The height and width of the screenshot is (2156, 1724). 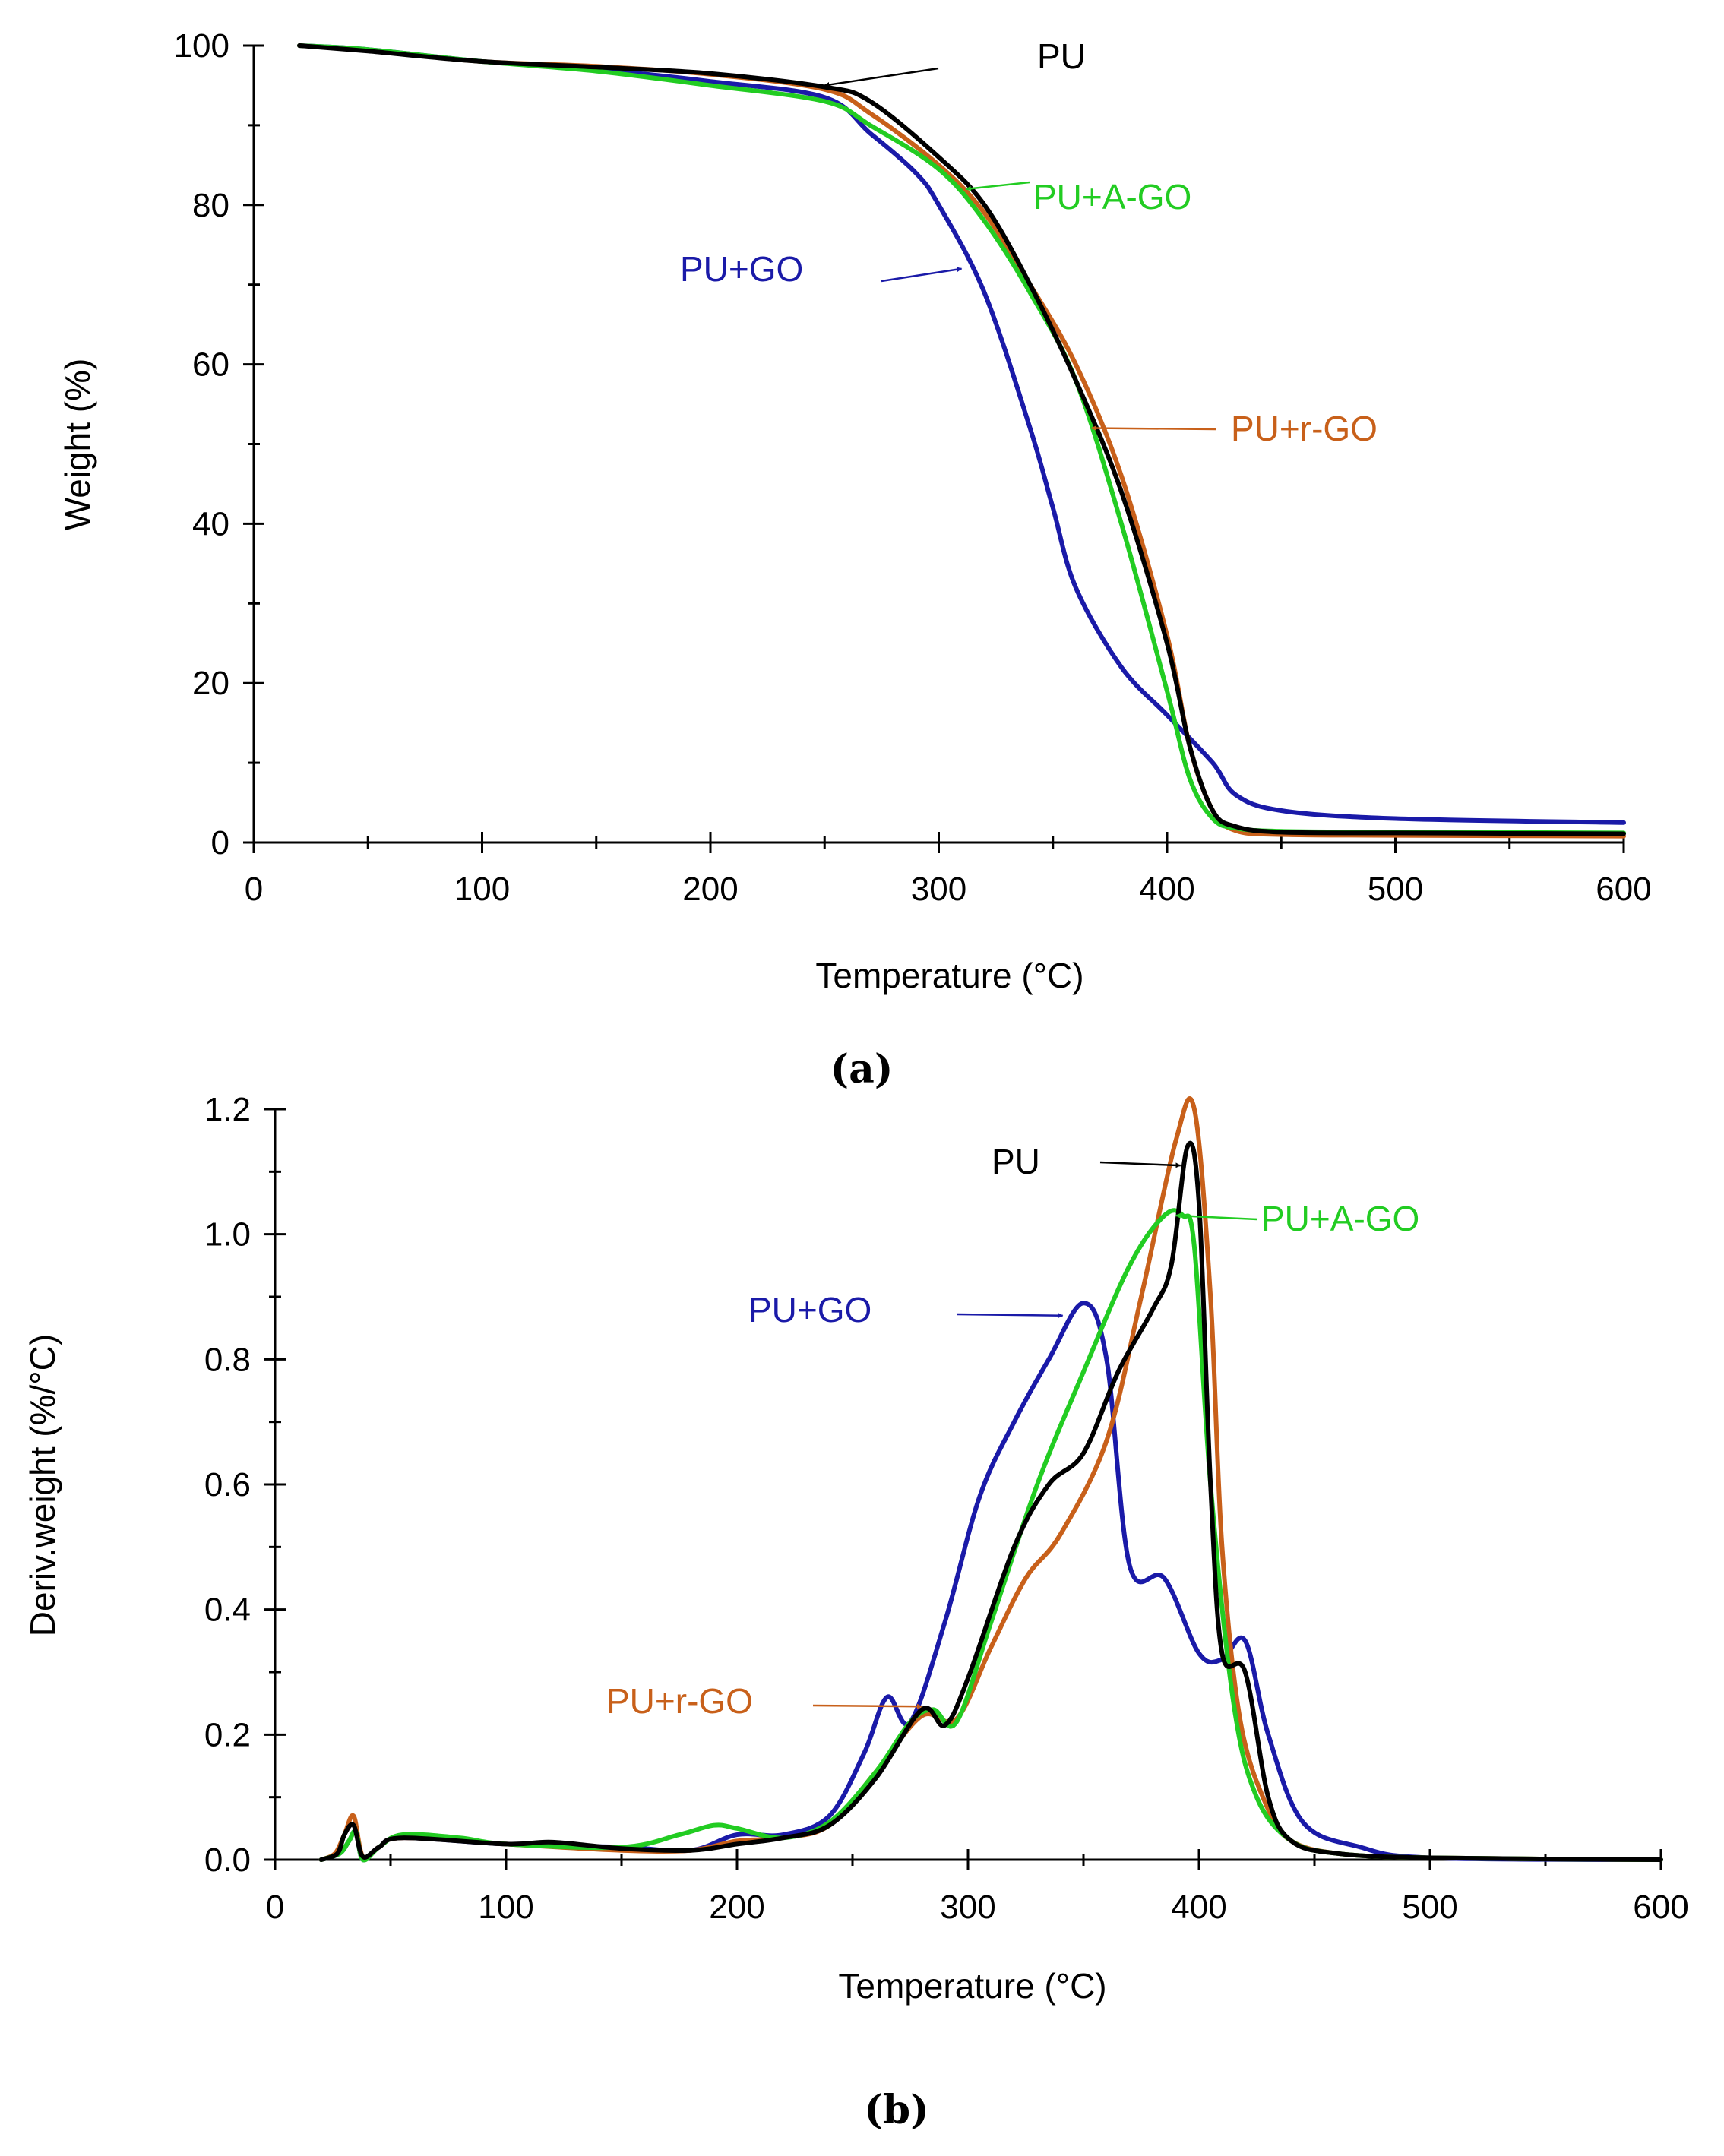 What do you see at coordinates (42, 1485) in the screenshot?
I see `y-axis-title: Deriv.weight (%/°C)` at bounding box center [42, 1485].